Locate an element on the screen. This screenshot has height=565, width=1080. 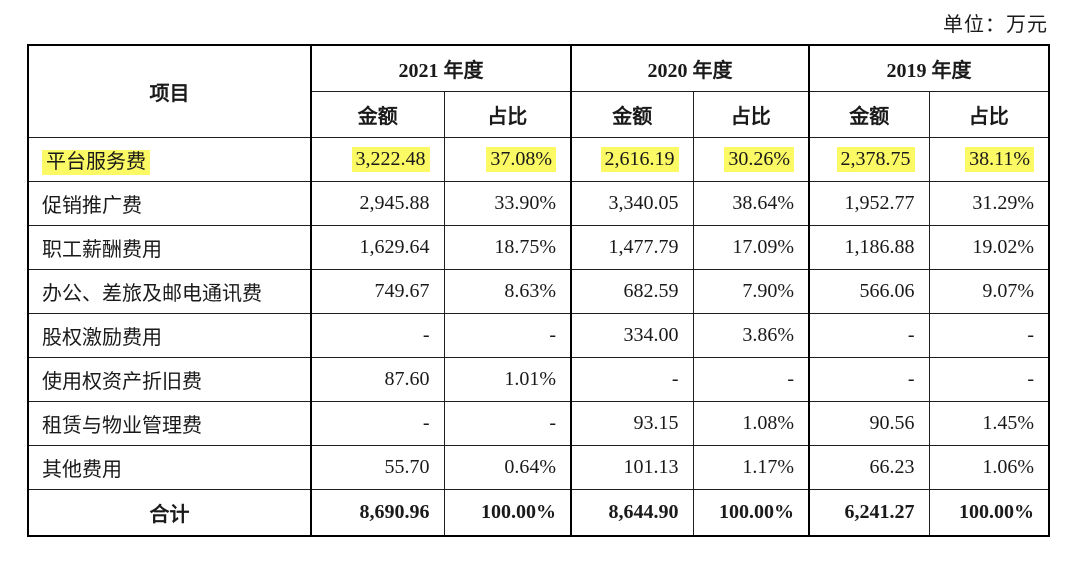
ratio-cell: 1.45% is located at coordinates (989, 423).